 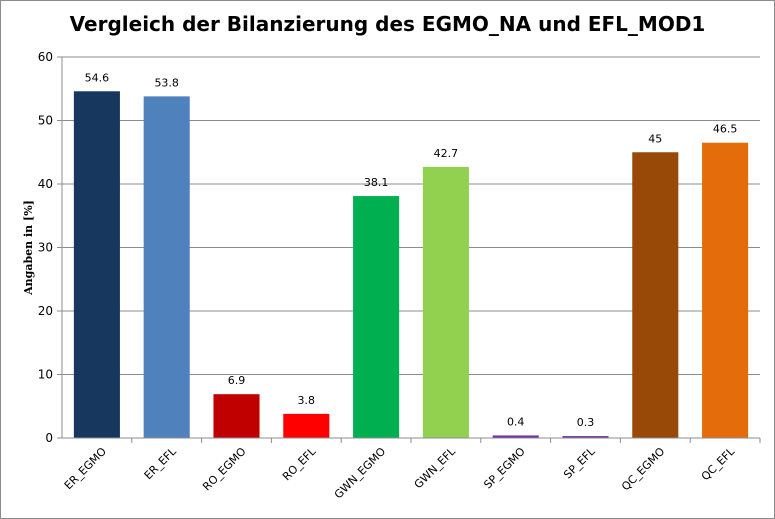 I want to click on bar-ro_efl, so click(x=306, y=425).